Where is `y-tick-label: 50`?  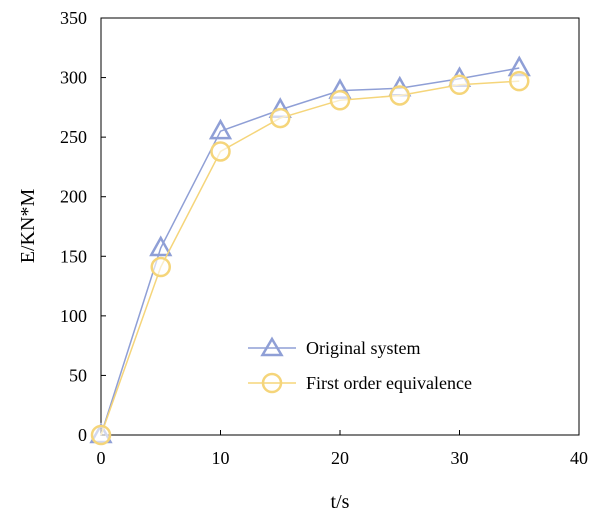
y-tick-label: 50 is located at coordinates (78, 375).